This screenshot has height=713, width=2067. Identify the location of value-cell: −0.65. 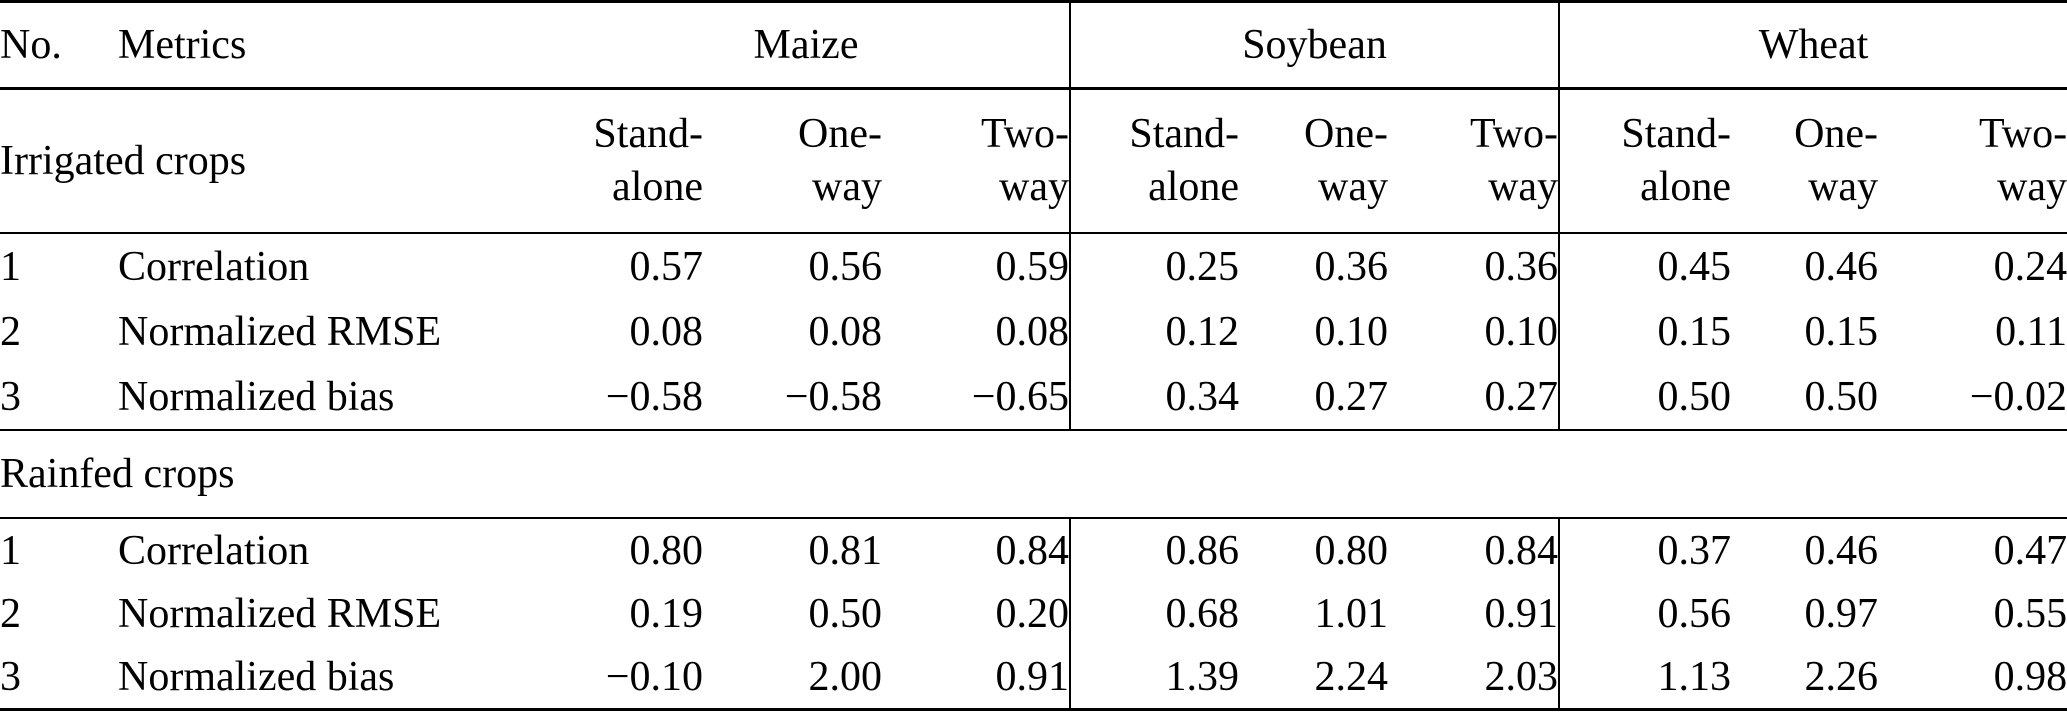
(977, 397).